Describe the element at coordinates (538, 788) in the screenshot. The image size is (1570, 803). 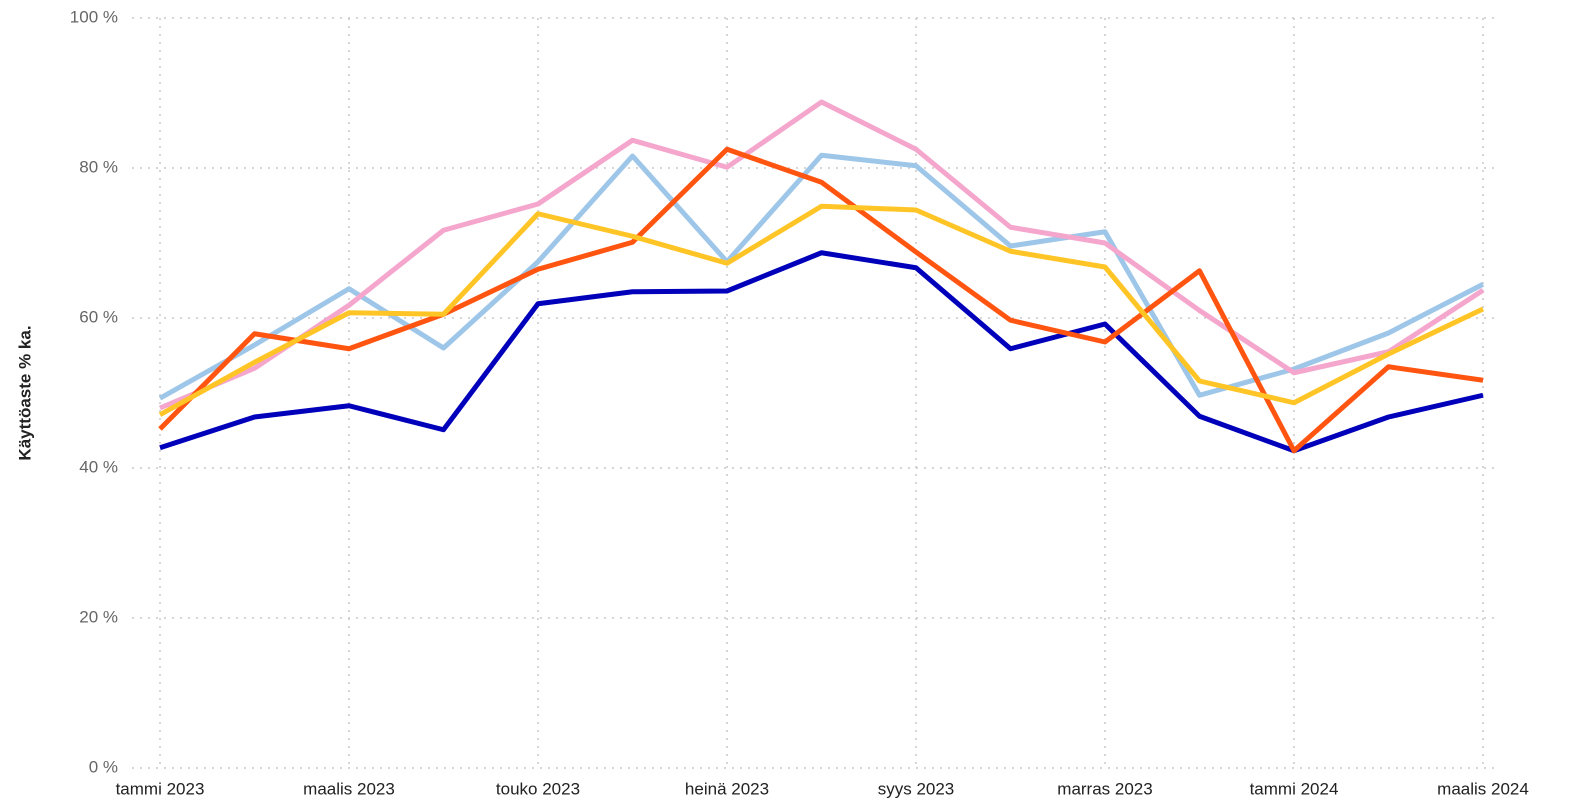
I see `x-tick-label: touko 2023` at that location.